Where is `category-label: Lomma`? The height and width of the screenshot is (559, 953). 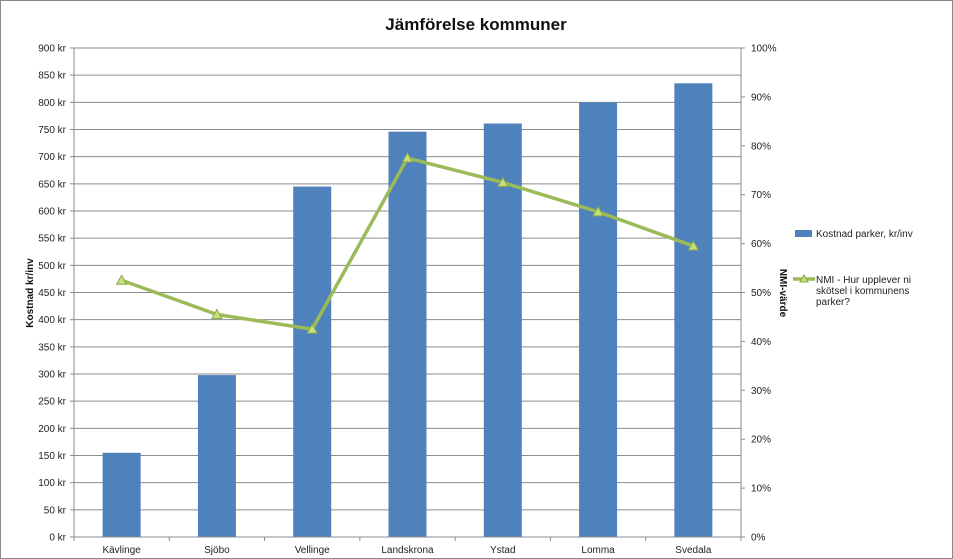 category-label: Lomma is located at coordinates (598, 550).